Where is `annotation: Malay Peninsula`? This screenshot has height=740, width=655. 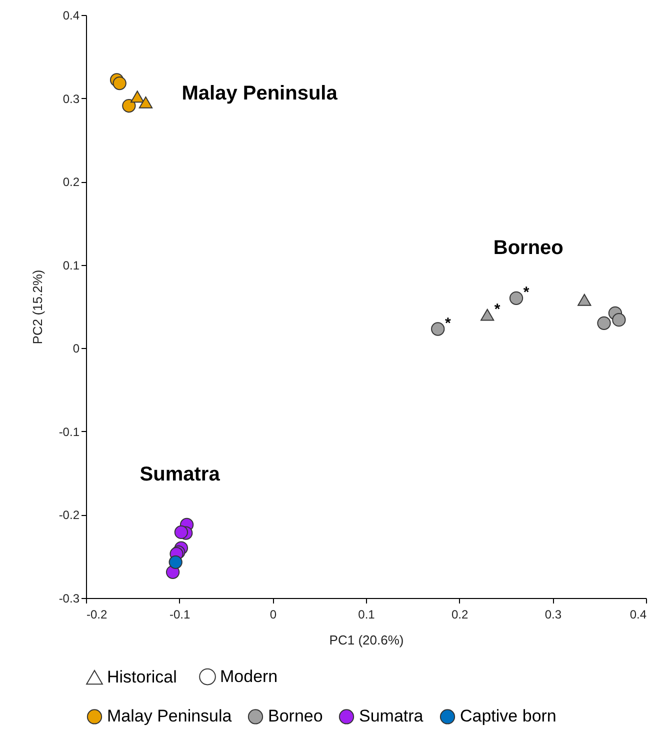 annotation: Malay Peninsula is located at coordinates (260, 93).